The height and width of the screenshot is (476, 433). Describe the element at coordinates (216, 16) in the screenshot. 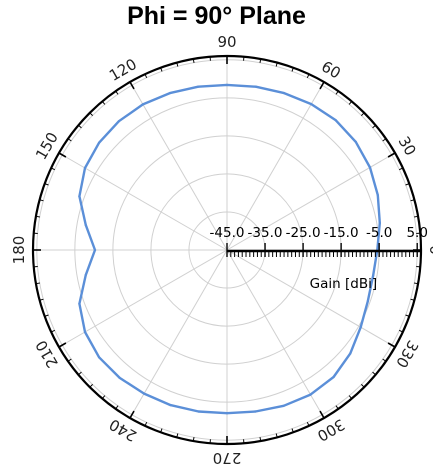

I see `chart-title: Phi = 90° Plane` at that location.